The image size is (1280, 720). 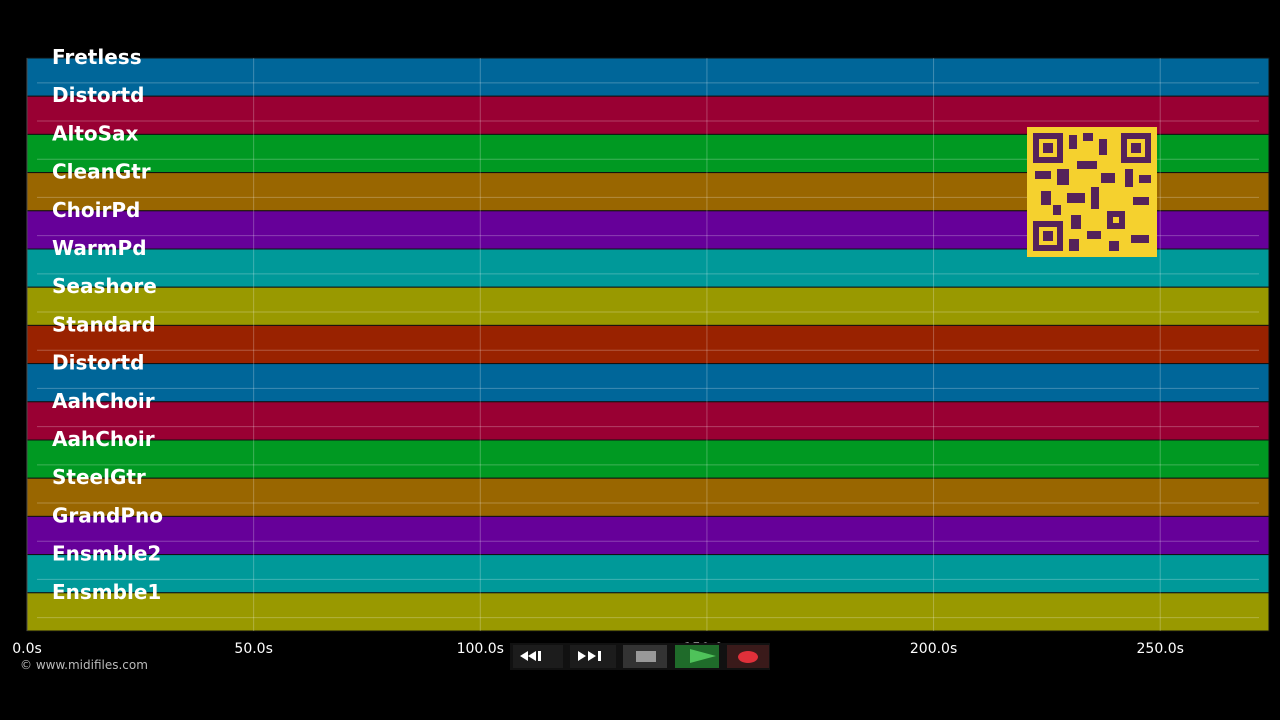 What do you see at coordinates (645, 656) in the screenshot?
I see `stop-button` at bounding box center [645, 656].